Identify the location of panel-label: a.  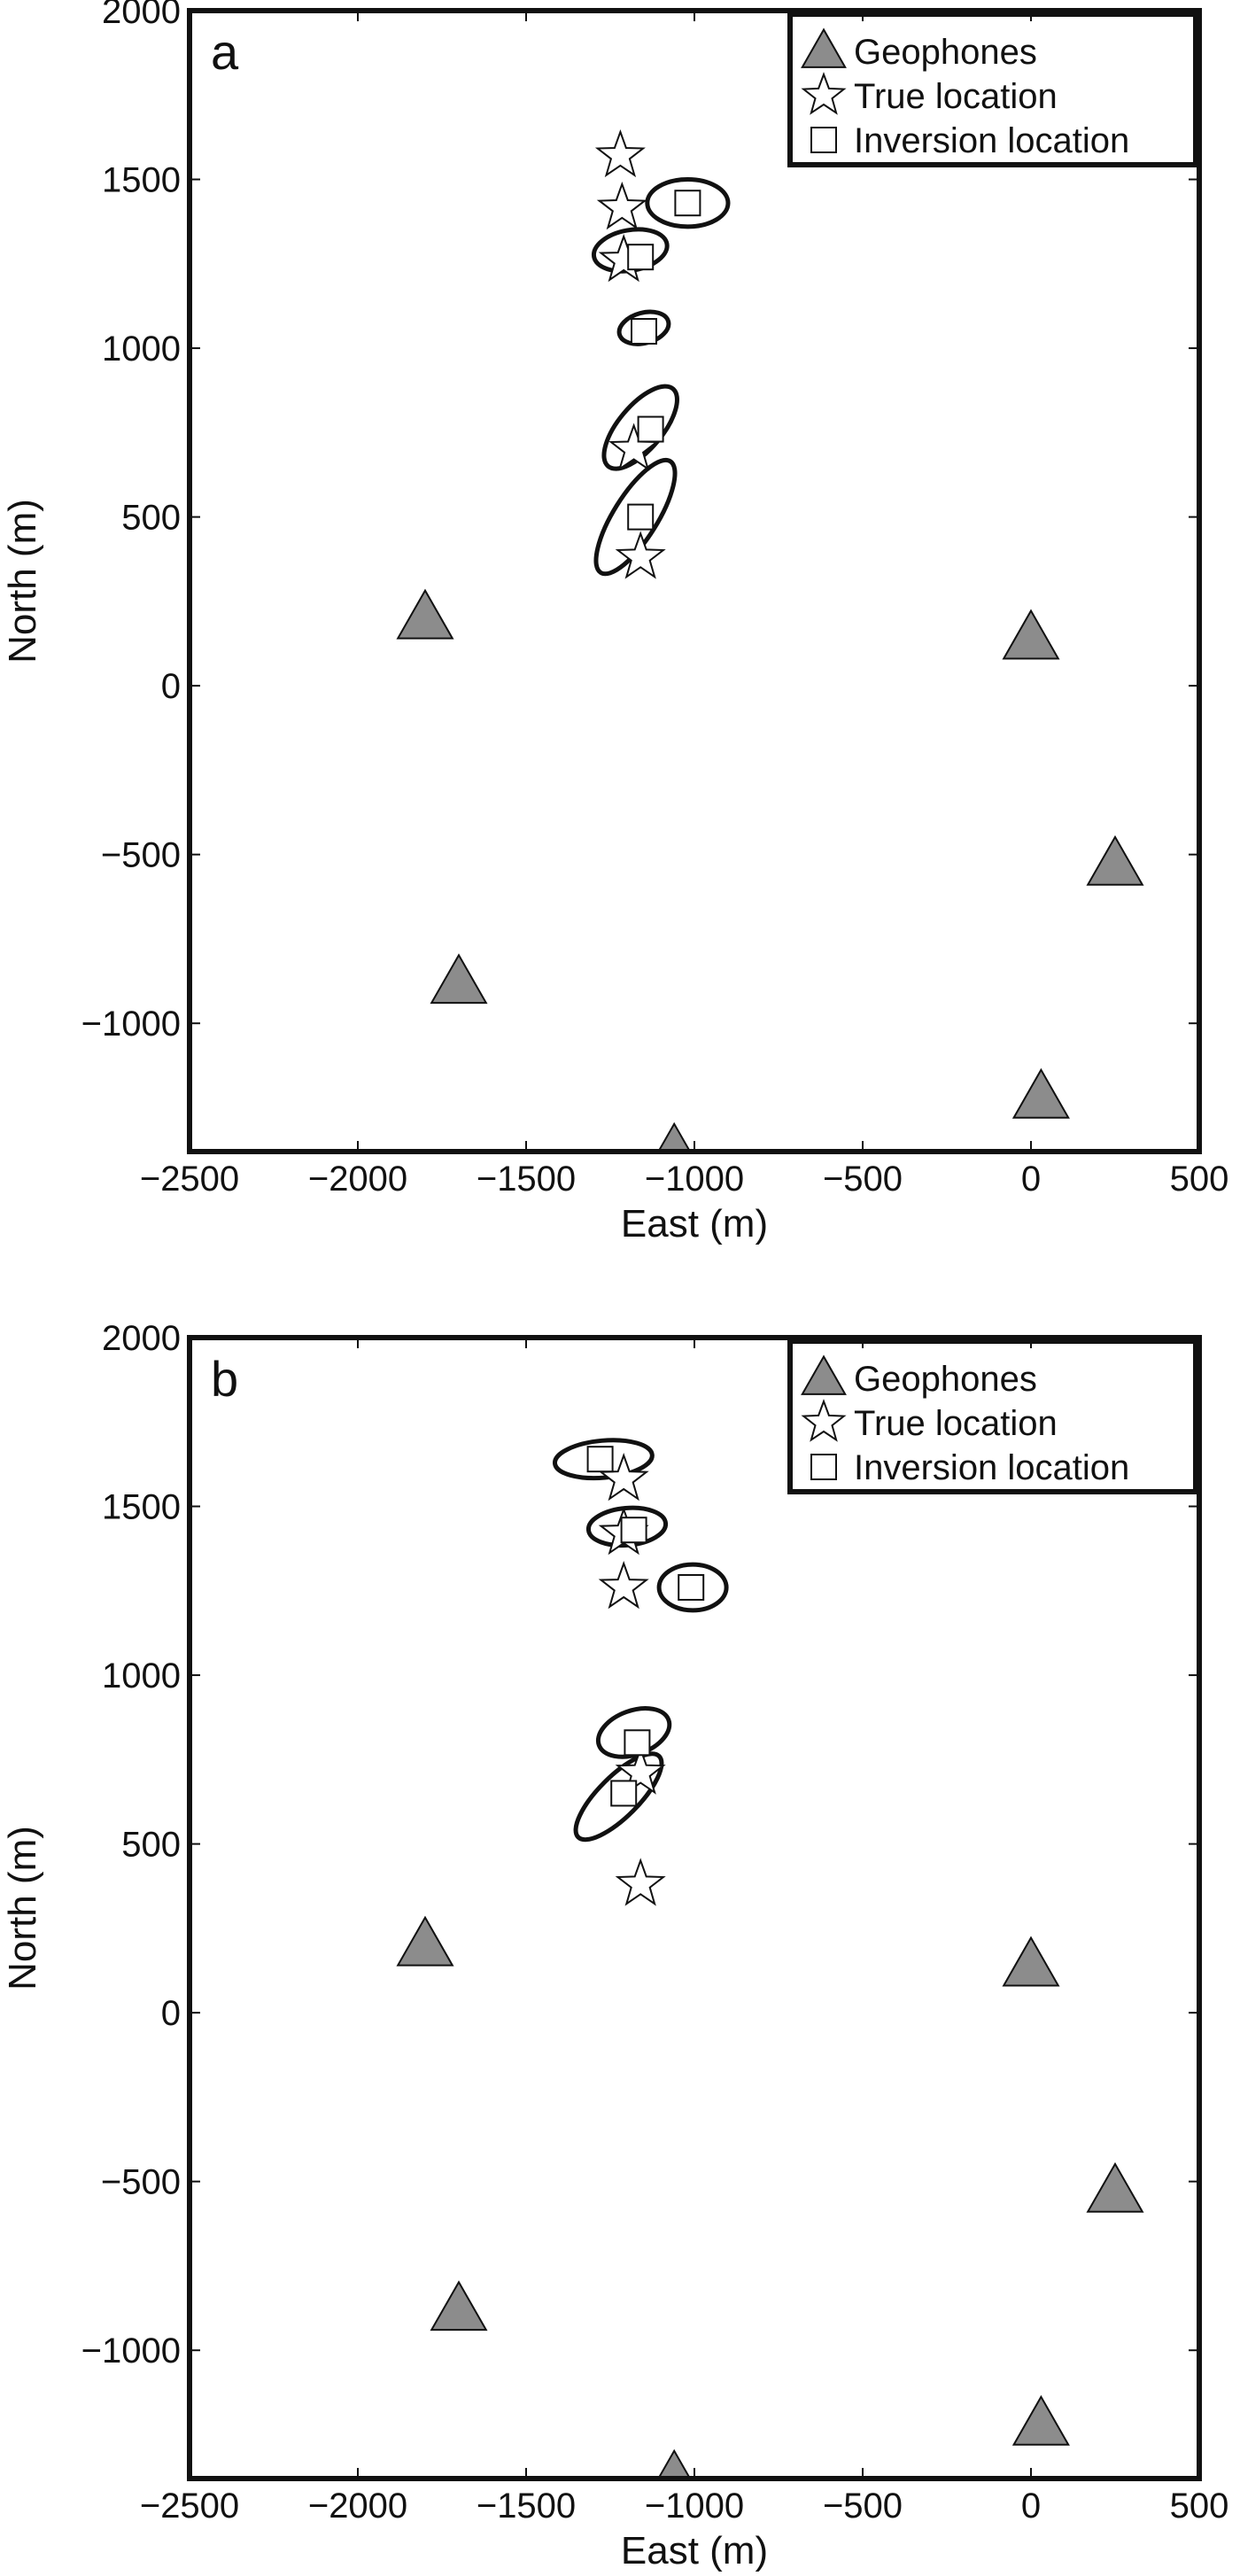
(225, 52).